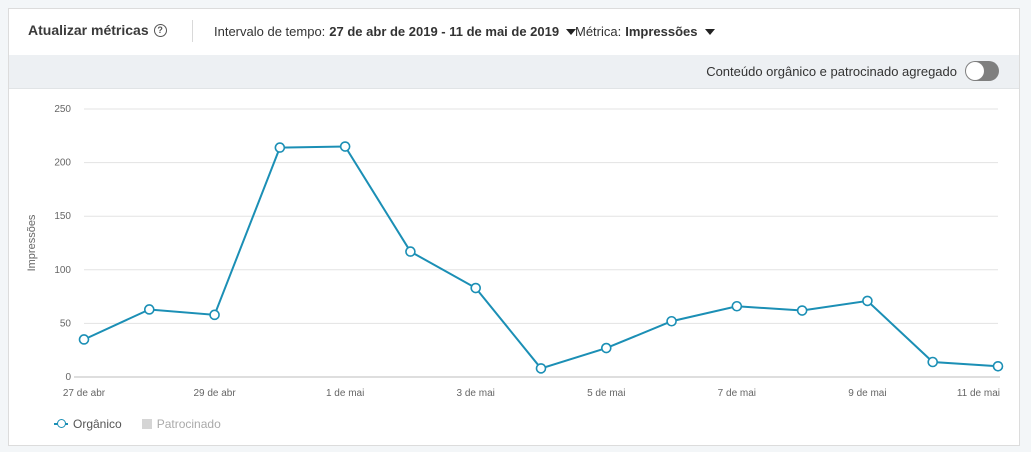  I want to click on x-tick-label: 7 de mai, so click(737, 393).